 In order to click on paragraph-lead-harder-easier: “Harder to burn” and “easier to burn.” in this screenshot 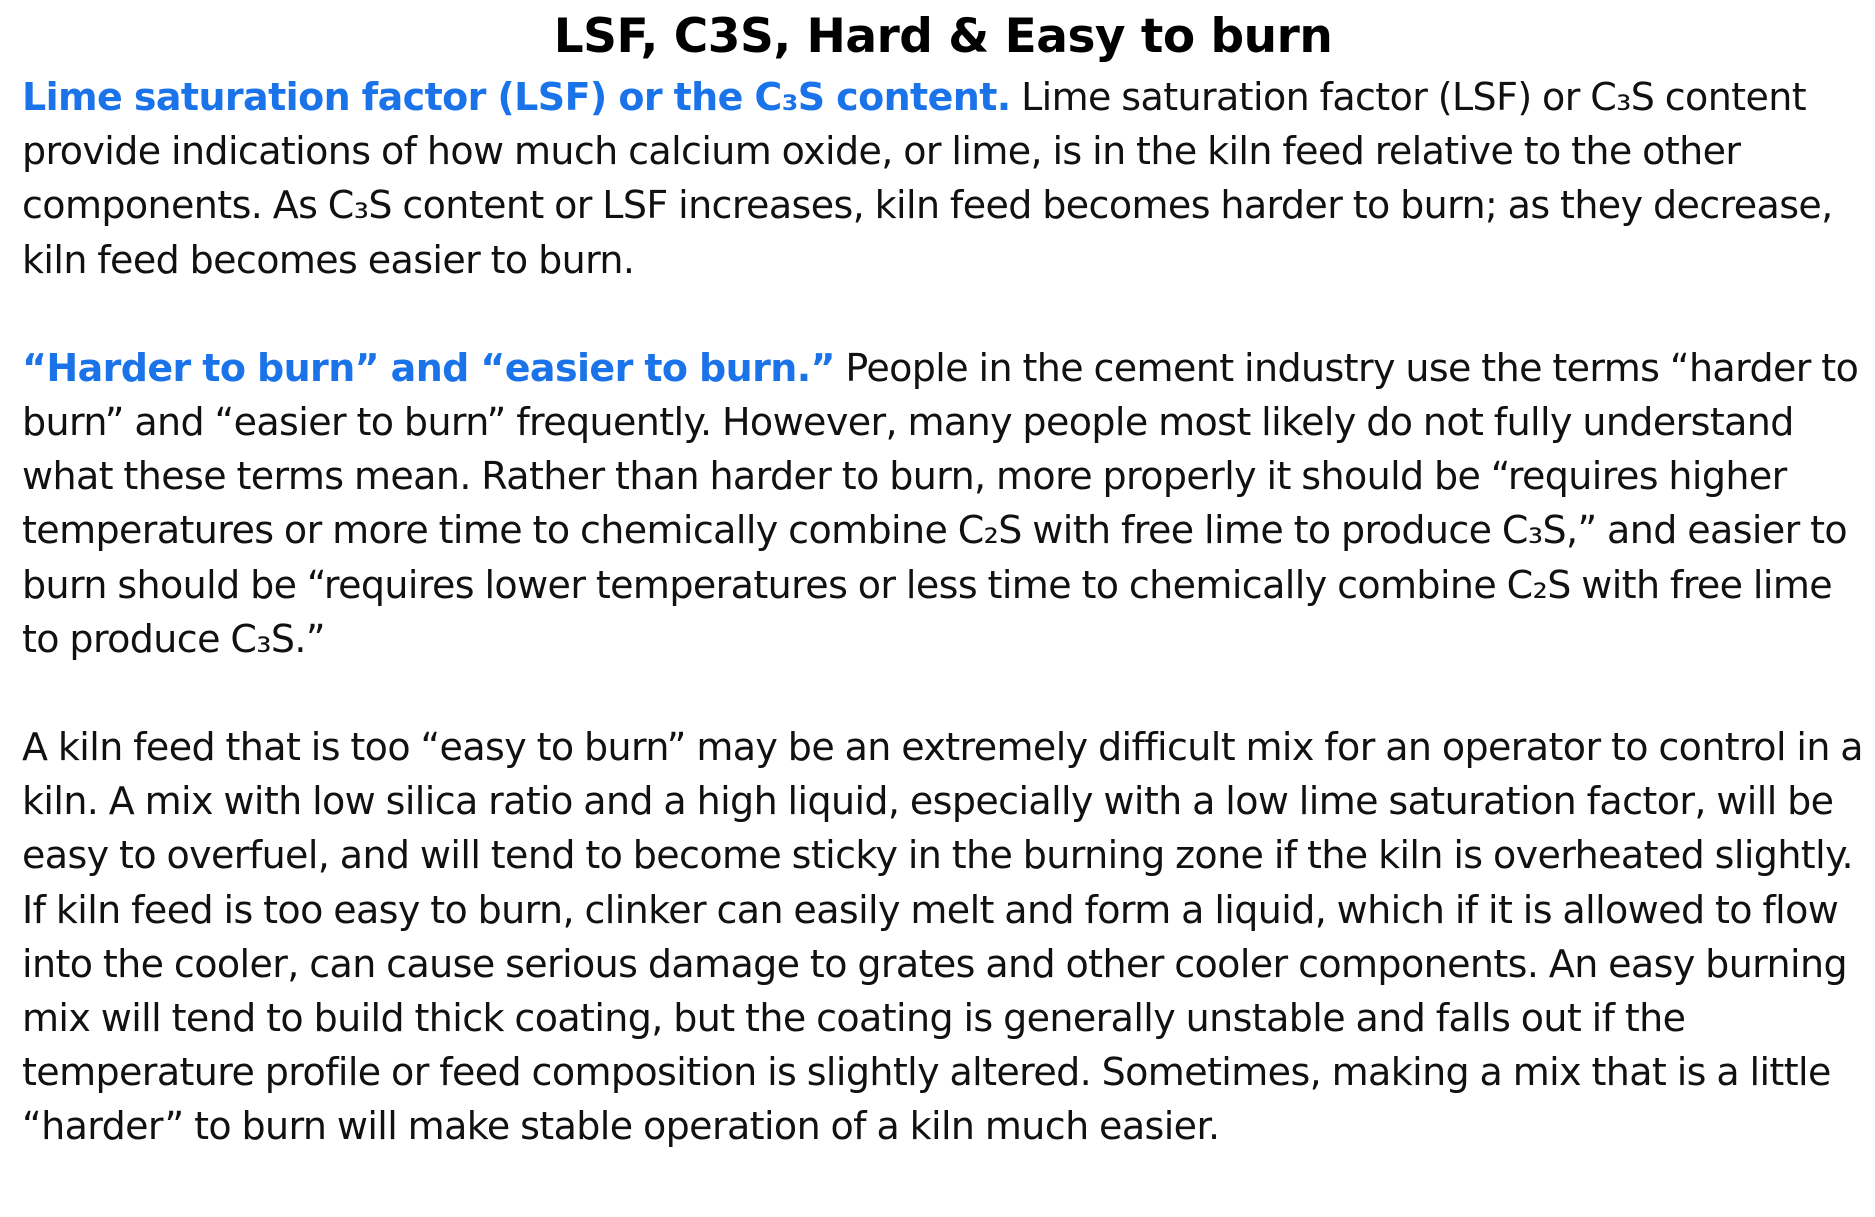, I will do `click(429, 367)`.